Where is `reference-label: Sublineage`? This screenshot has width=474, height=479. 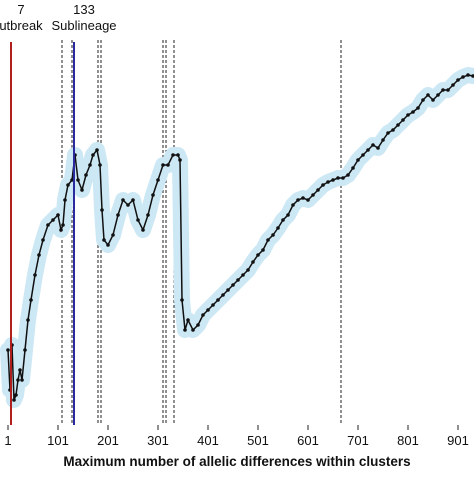 reference-label: Sublineage is located at coordinates (83, 25).